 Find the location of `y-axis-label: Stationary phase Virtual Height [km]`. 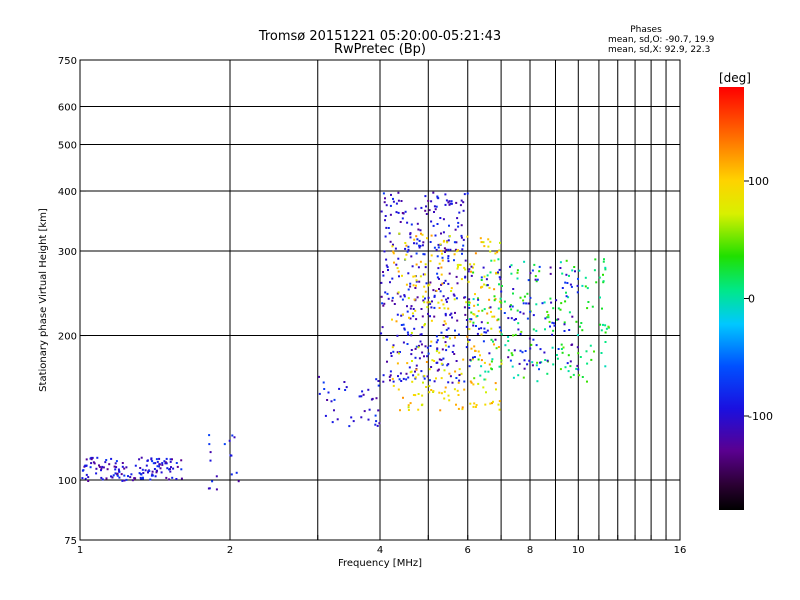

y-axis-label: Stationary phase Virtual Height [km] is located at coordinates (43, 300).